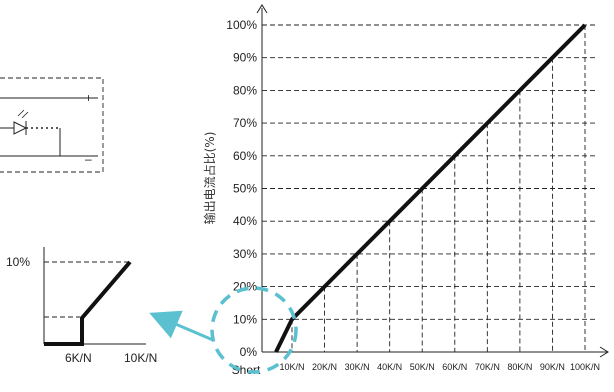  I want to click on inset-y-tick: 10%, so click(18, 262).